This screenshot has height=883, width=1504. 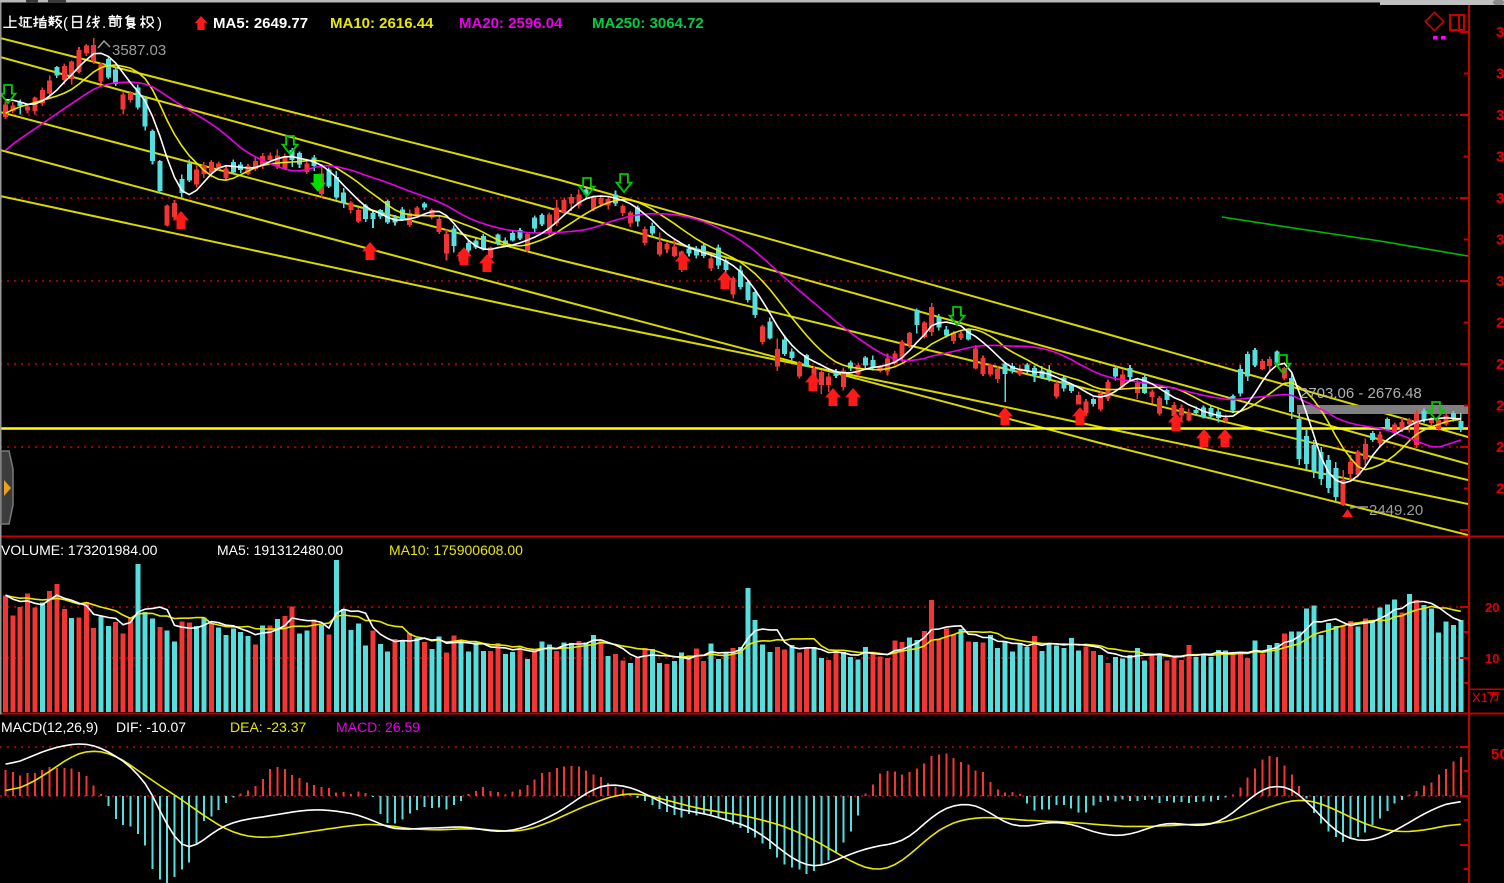 I want to click on svg-text: DIF: -10.07, so click(x=151, y=727).